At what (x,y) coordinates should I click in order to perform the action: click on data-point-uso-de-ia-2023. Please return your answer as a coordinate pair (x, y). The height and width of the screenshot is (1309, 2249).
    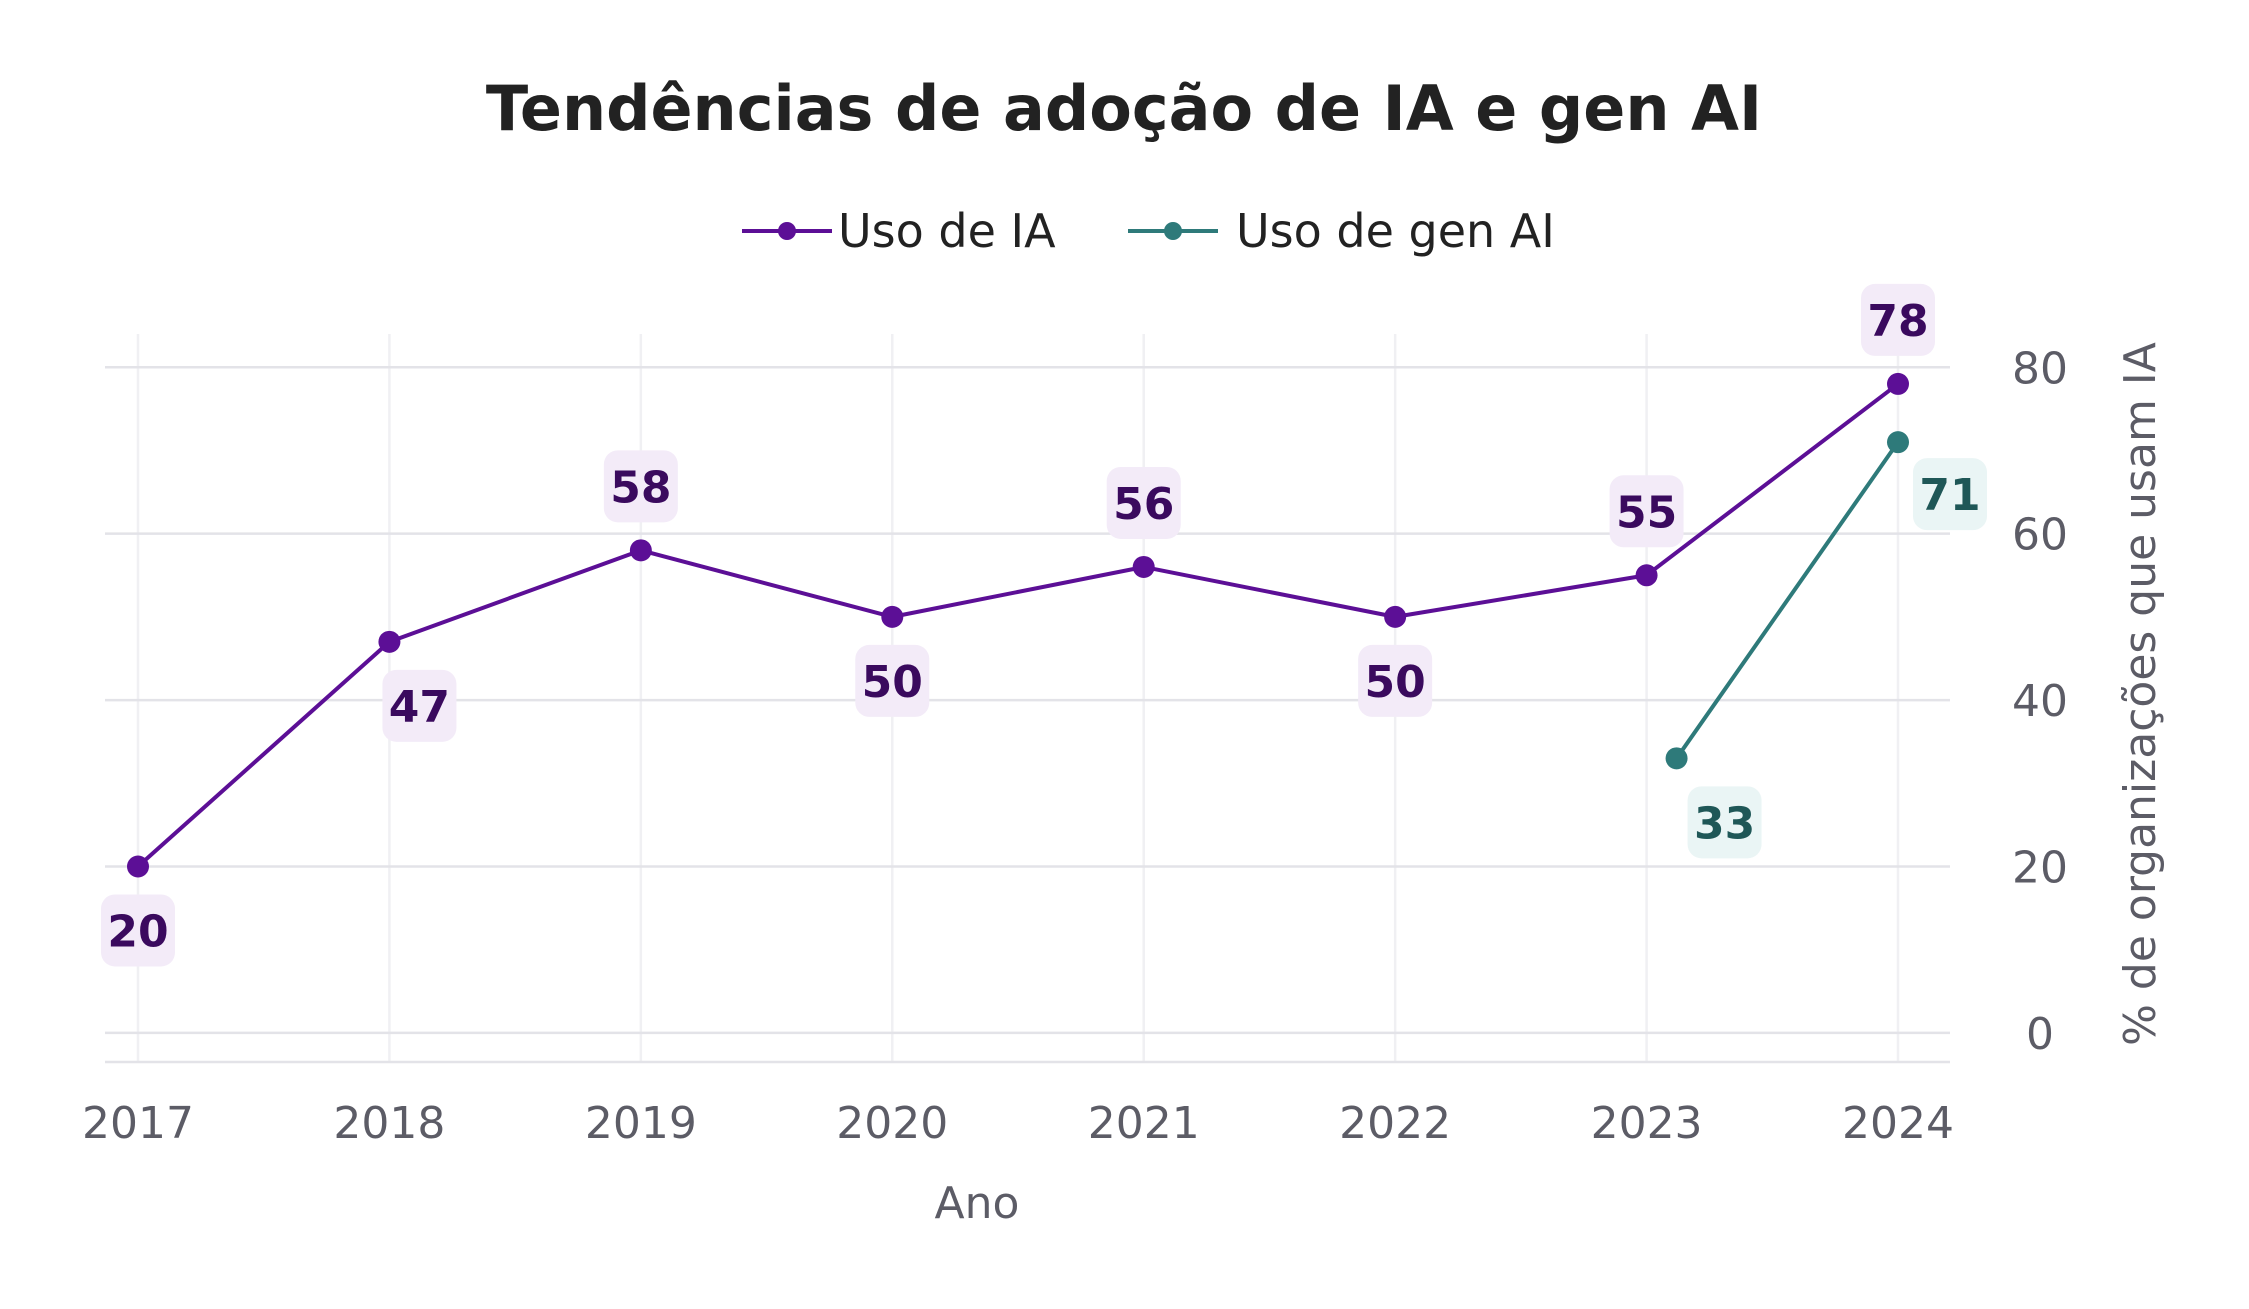
    Looking at the image, I should click on (1646, 575).